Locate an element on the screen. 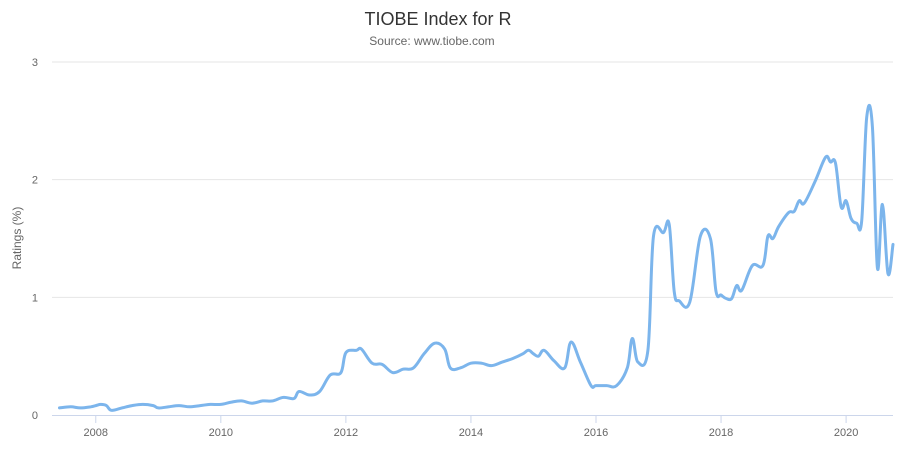 This screenshot has width=906, height=457. x-tick-label: 2012 is located at coordinates (346, 433).